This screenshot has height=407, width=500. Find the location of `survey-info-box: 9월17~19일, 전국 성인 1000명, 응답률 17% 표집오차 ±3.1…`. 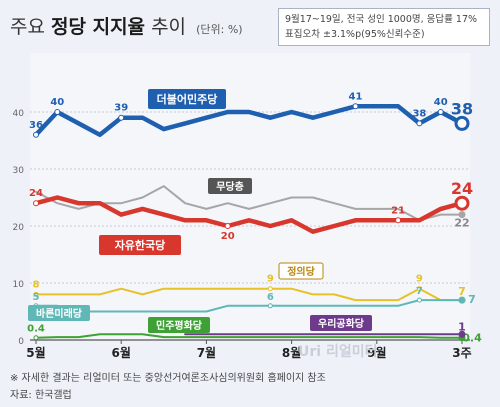

survey-info-box: 9월17~19일, 전국 성인 1000명, 응답률 17% 표집오차 ±3.1… is located at coordinates (384, 27).